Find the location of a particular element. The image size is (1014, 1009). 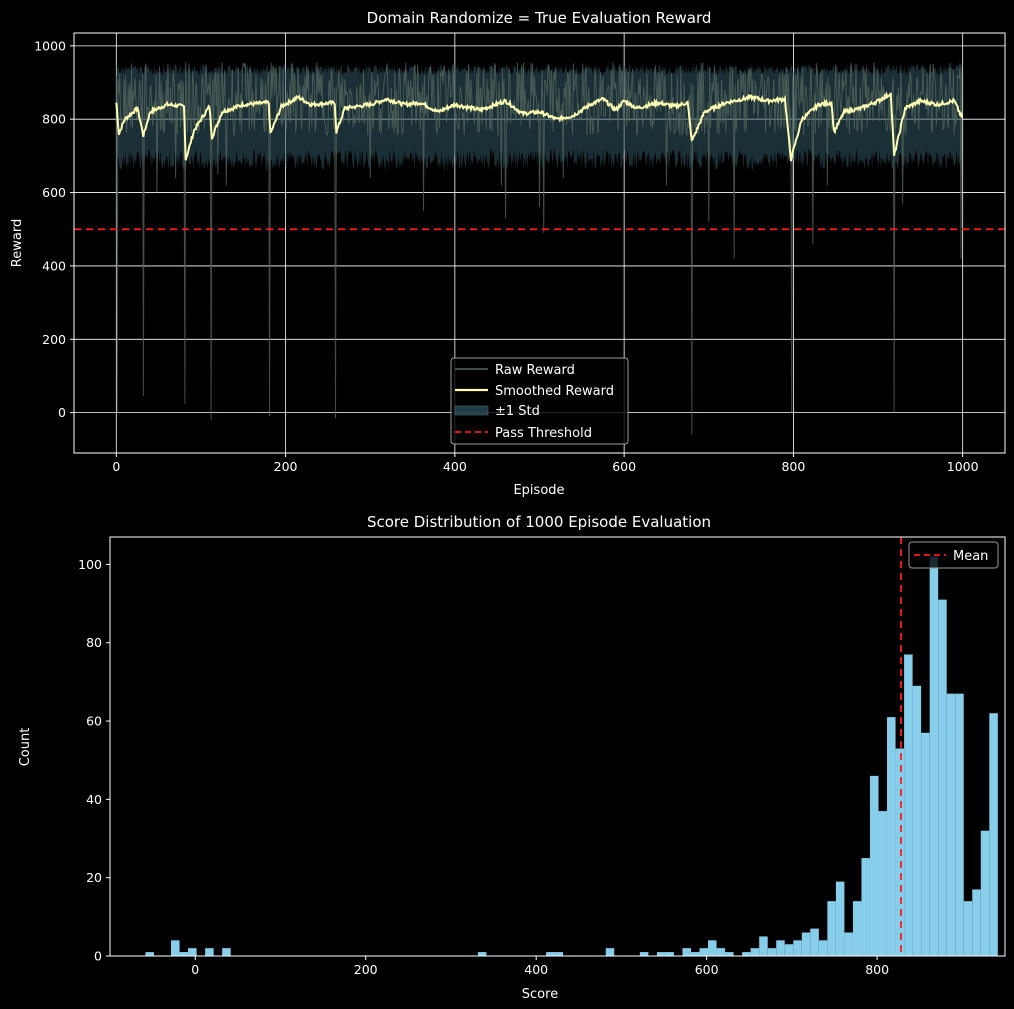

histogram-y-tick-label: 60 is located at coordinates (94, 721).